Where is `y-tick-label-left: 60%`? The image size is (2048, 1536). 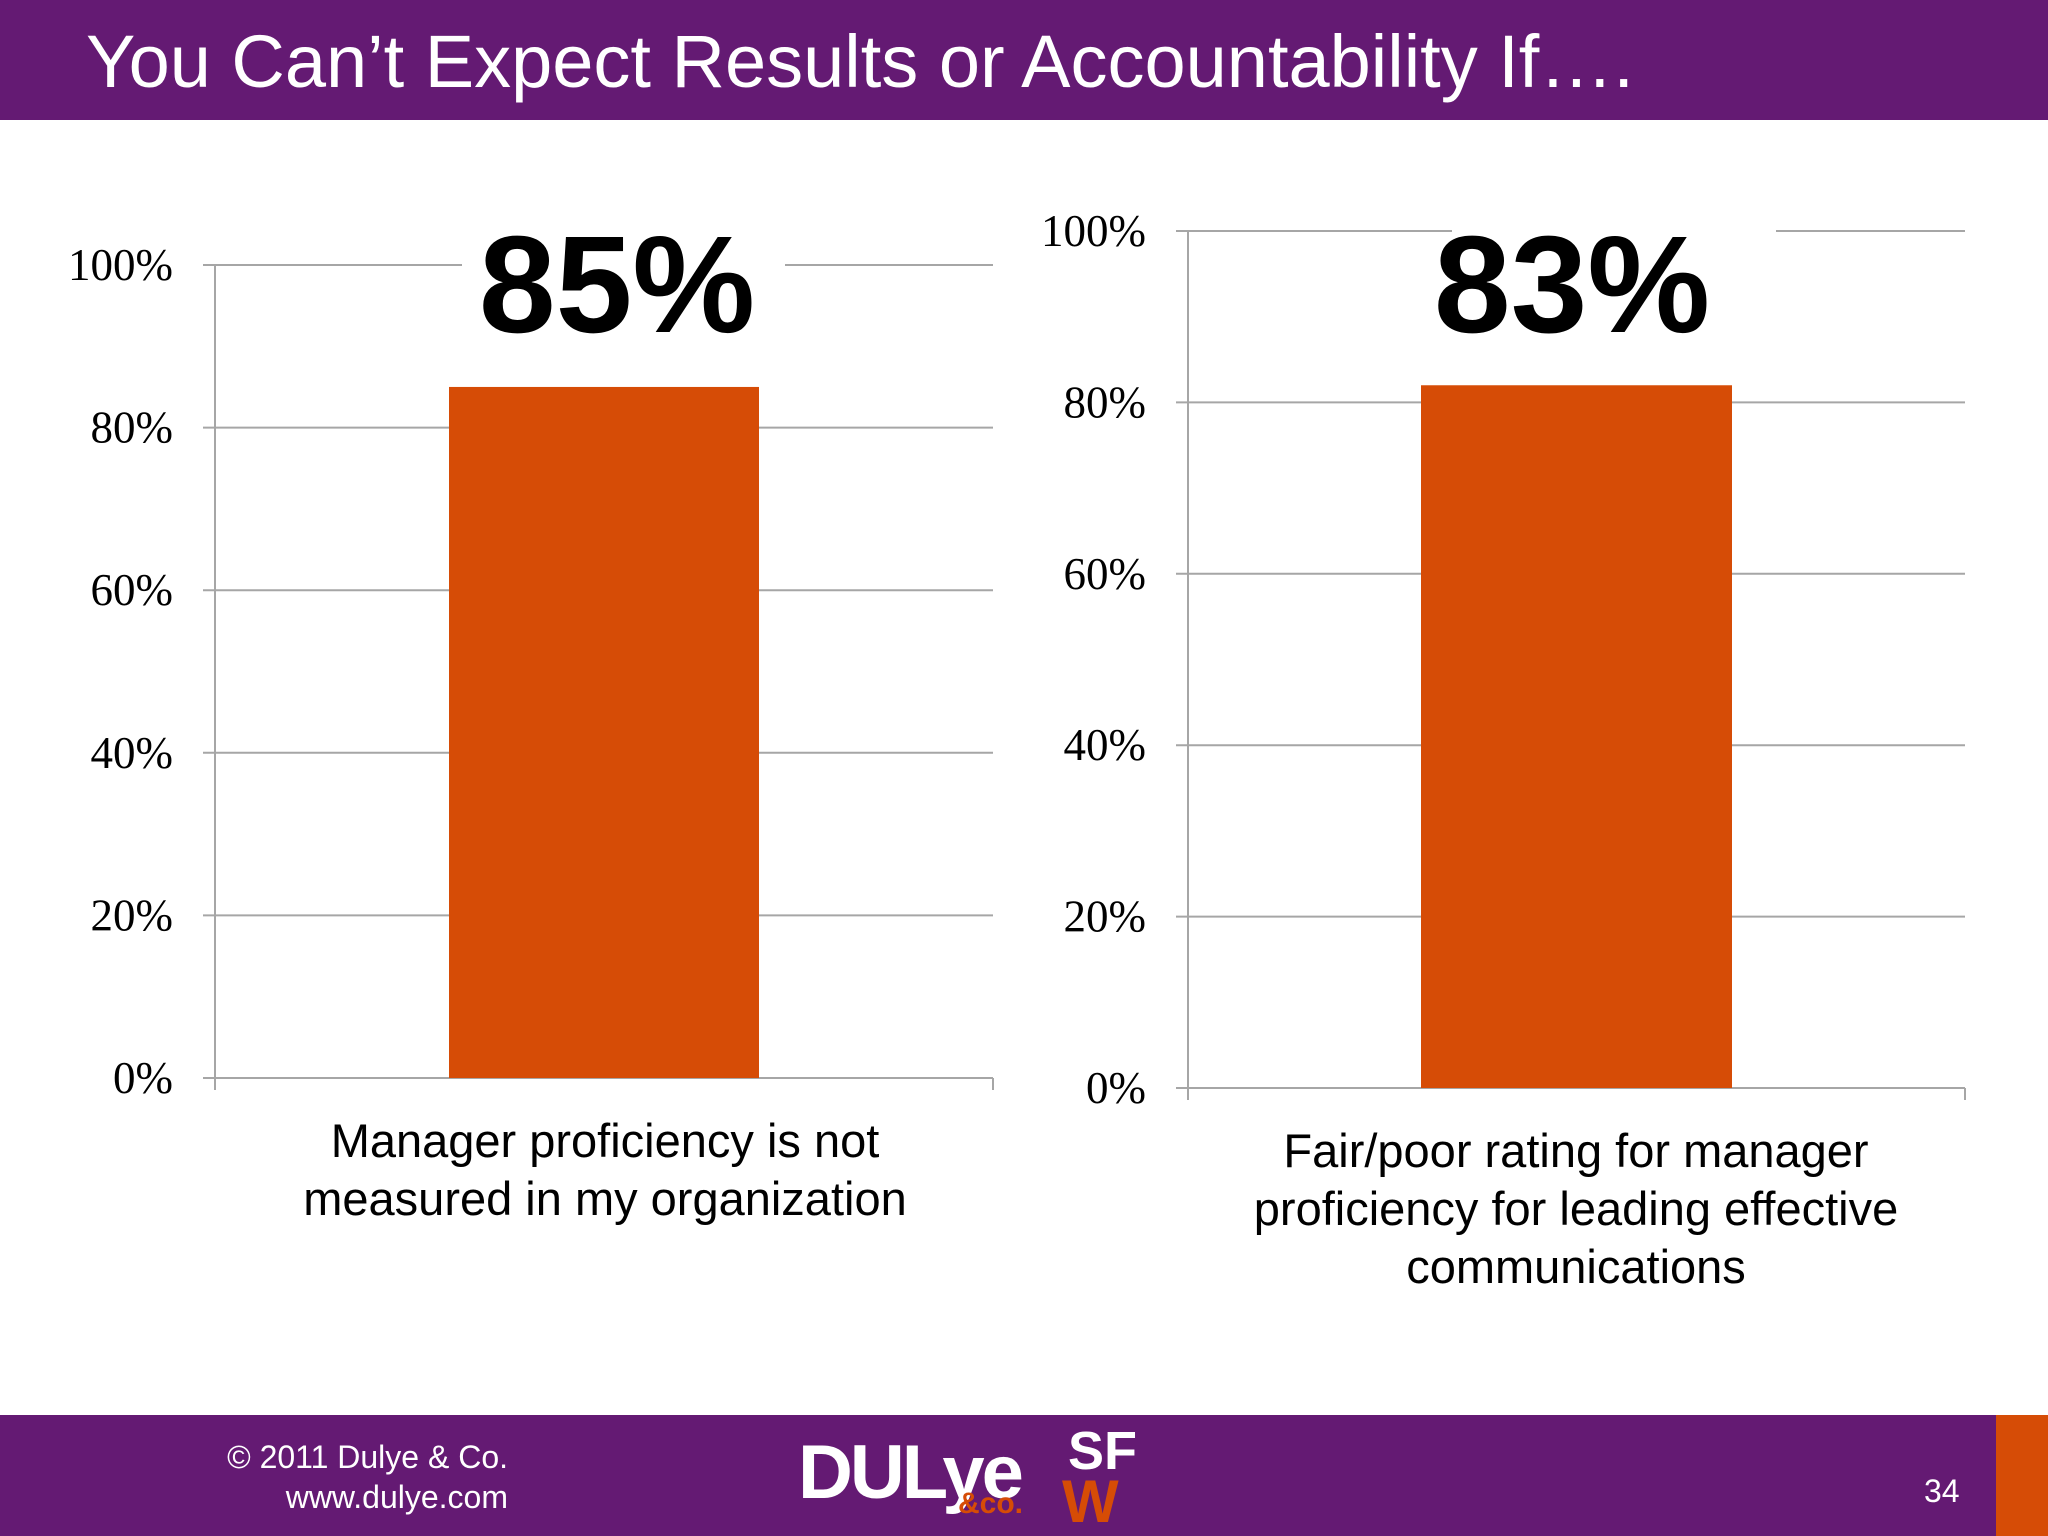 y-tick-label-left: 60% is located at coordinates (132, 590).